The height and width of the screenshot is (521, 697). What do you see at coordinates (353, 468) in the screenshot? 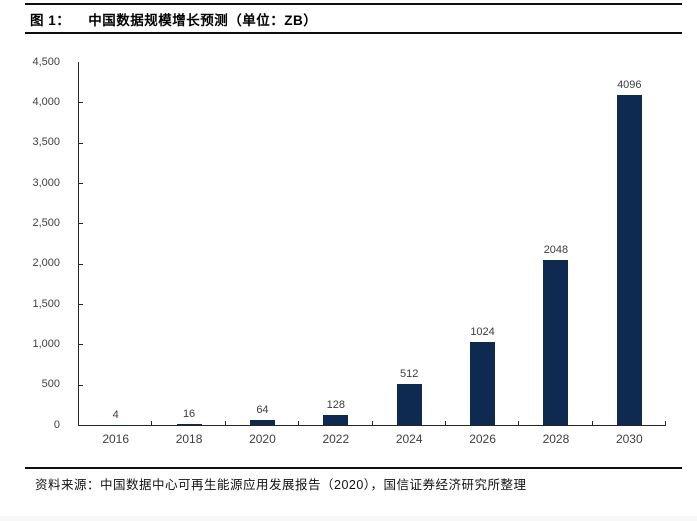
I see `source-separator-rule` at bounding box center [353, 468].